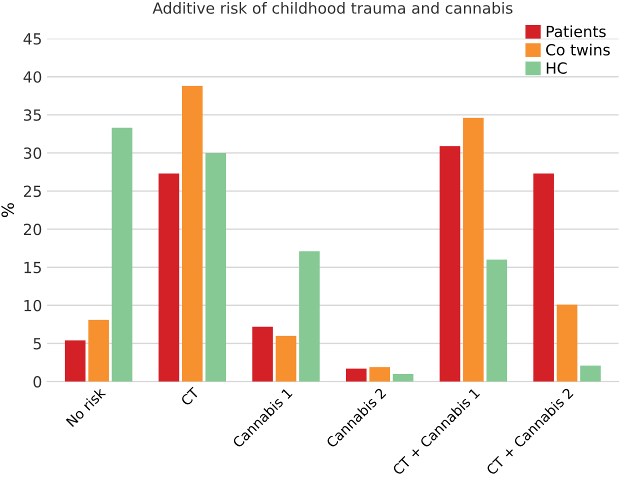  What do you see at coordinates (37, 344) in the screenshot?
I see `y-tick-label: 5` at bounding box center [37, 344].